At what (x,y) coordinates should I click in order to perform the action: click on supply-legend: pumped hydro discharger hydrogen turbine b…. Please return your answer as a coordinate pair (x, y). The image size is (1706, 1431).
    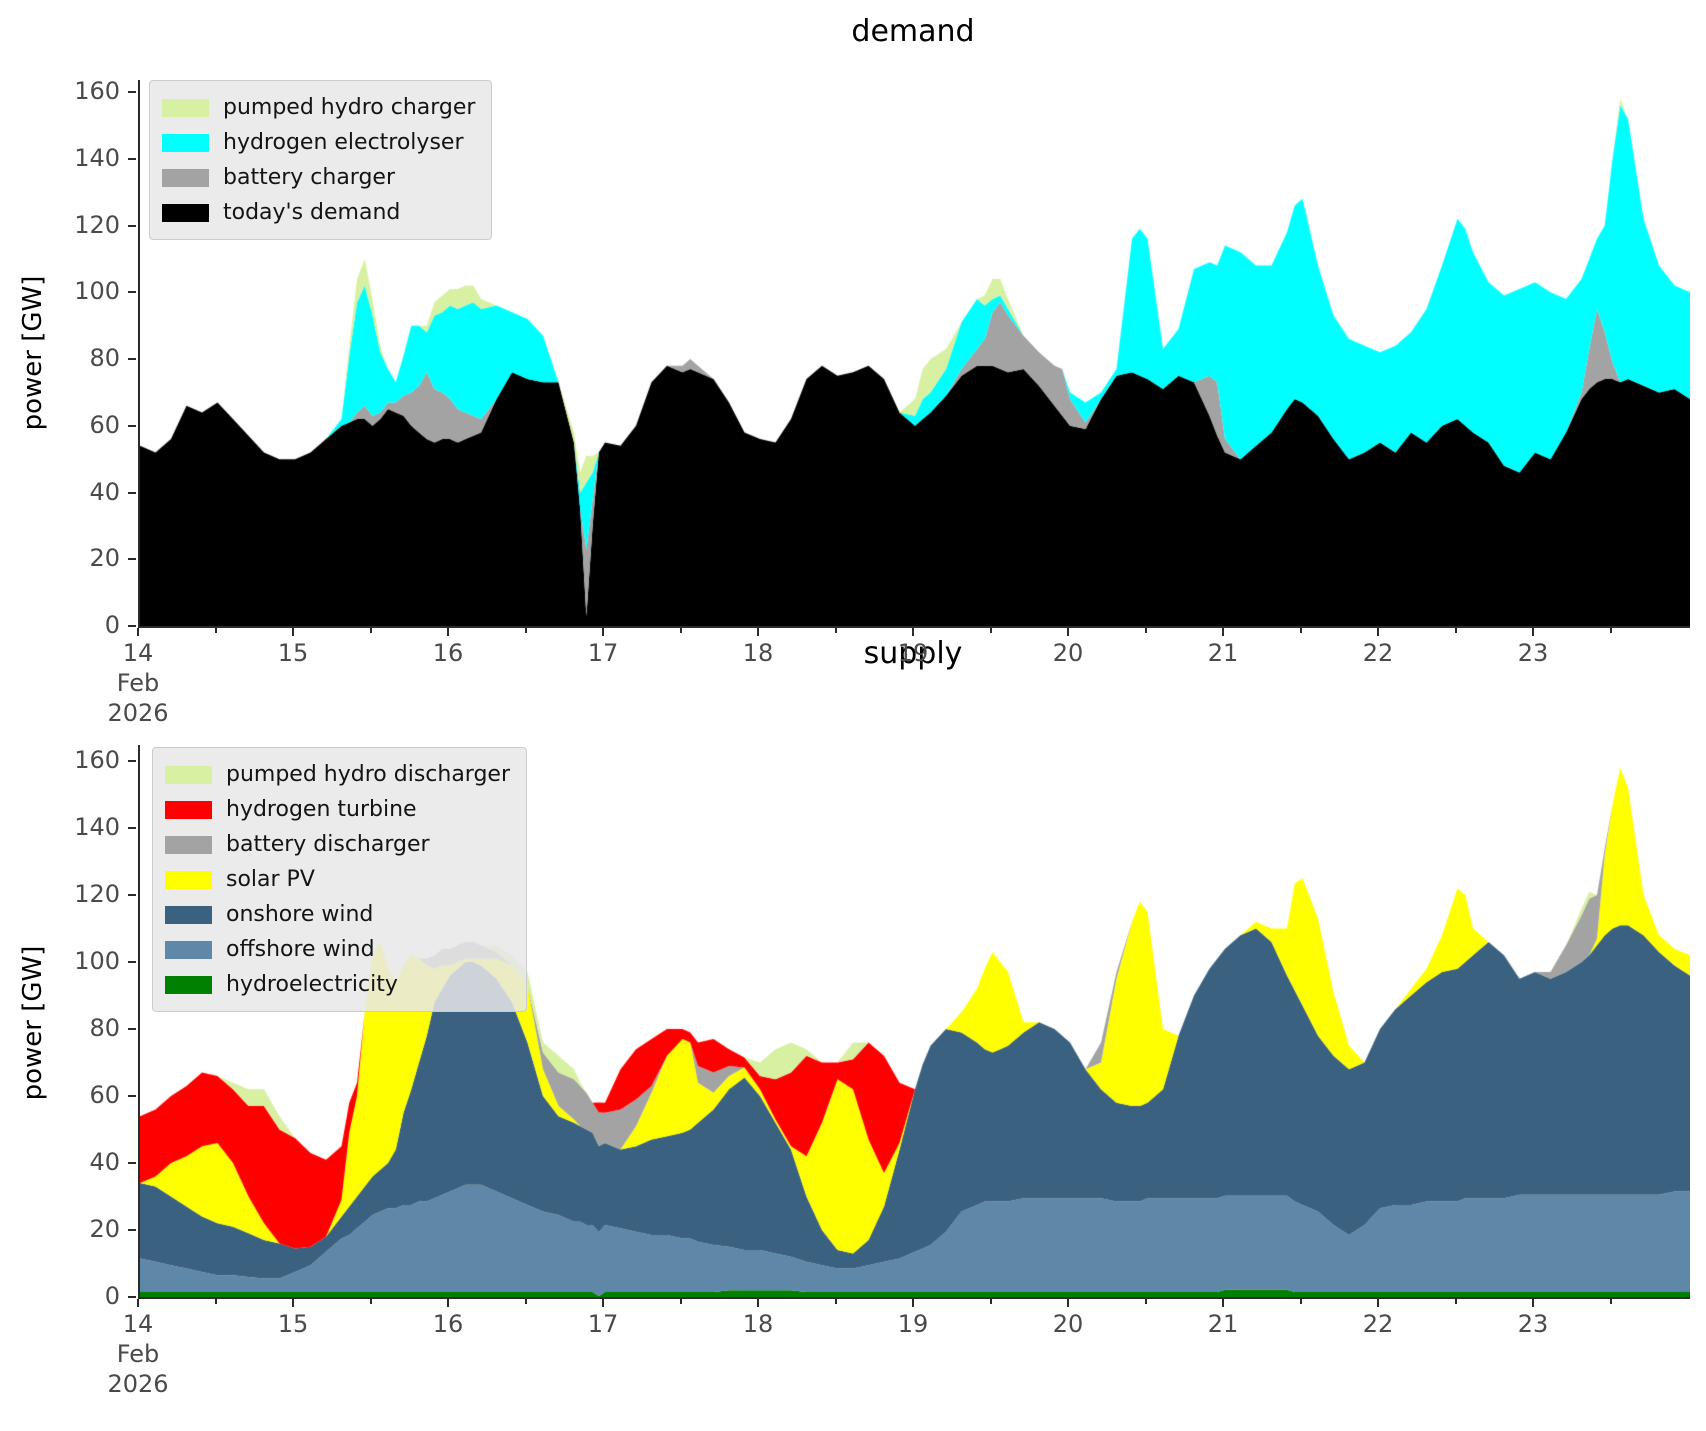
    Looking at the image, I should click on (340, 879).